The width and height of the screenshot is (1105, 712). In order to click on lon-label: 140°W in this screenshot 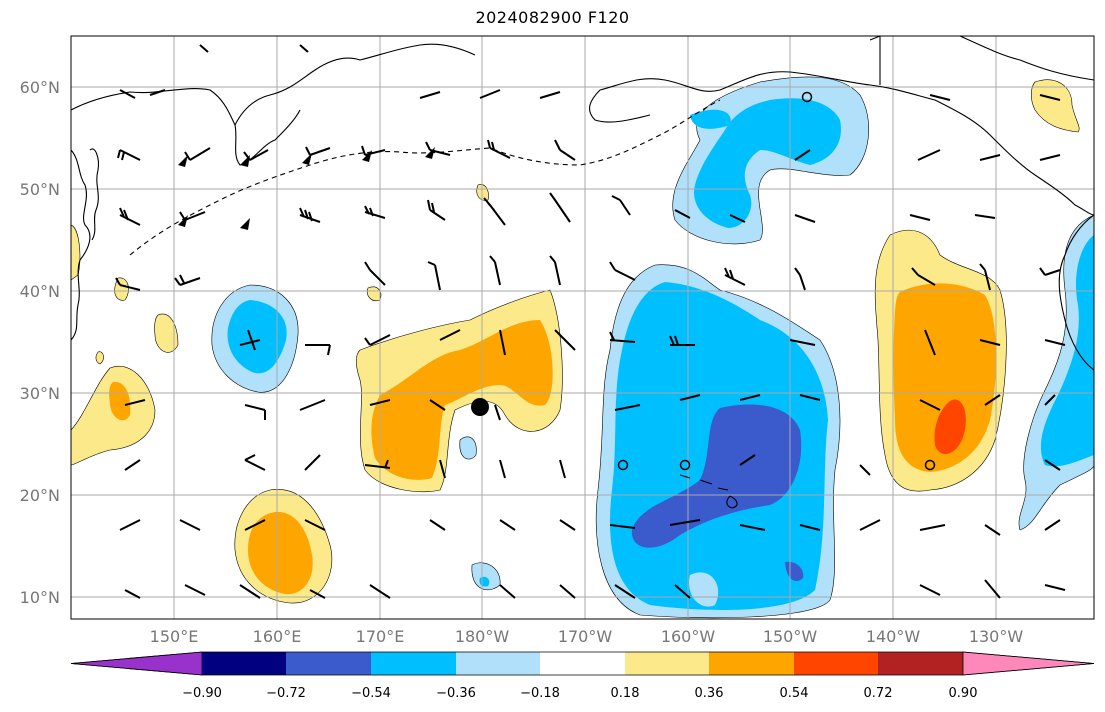, I will do `click(893, 636)`.